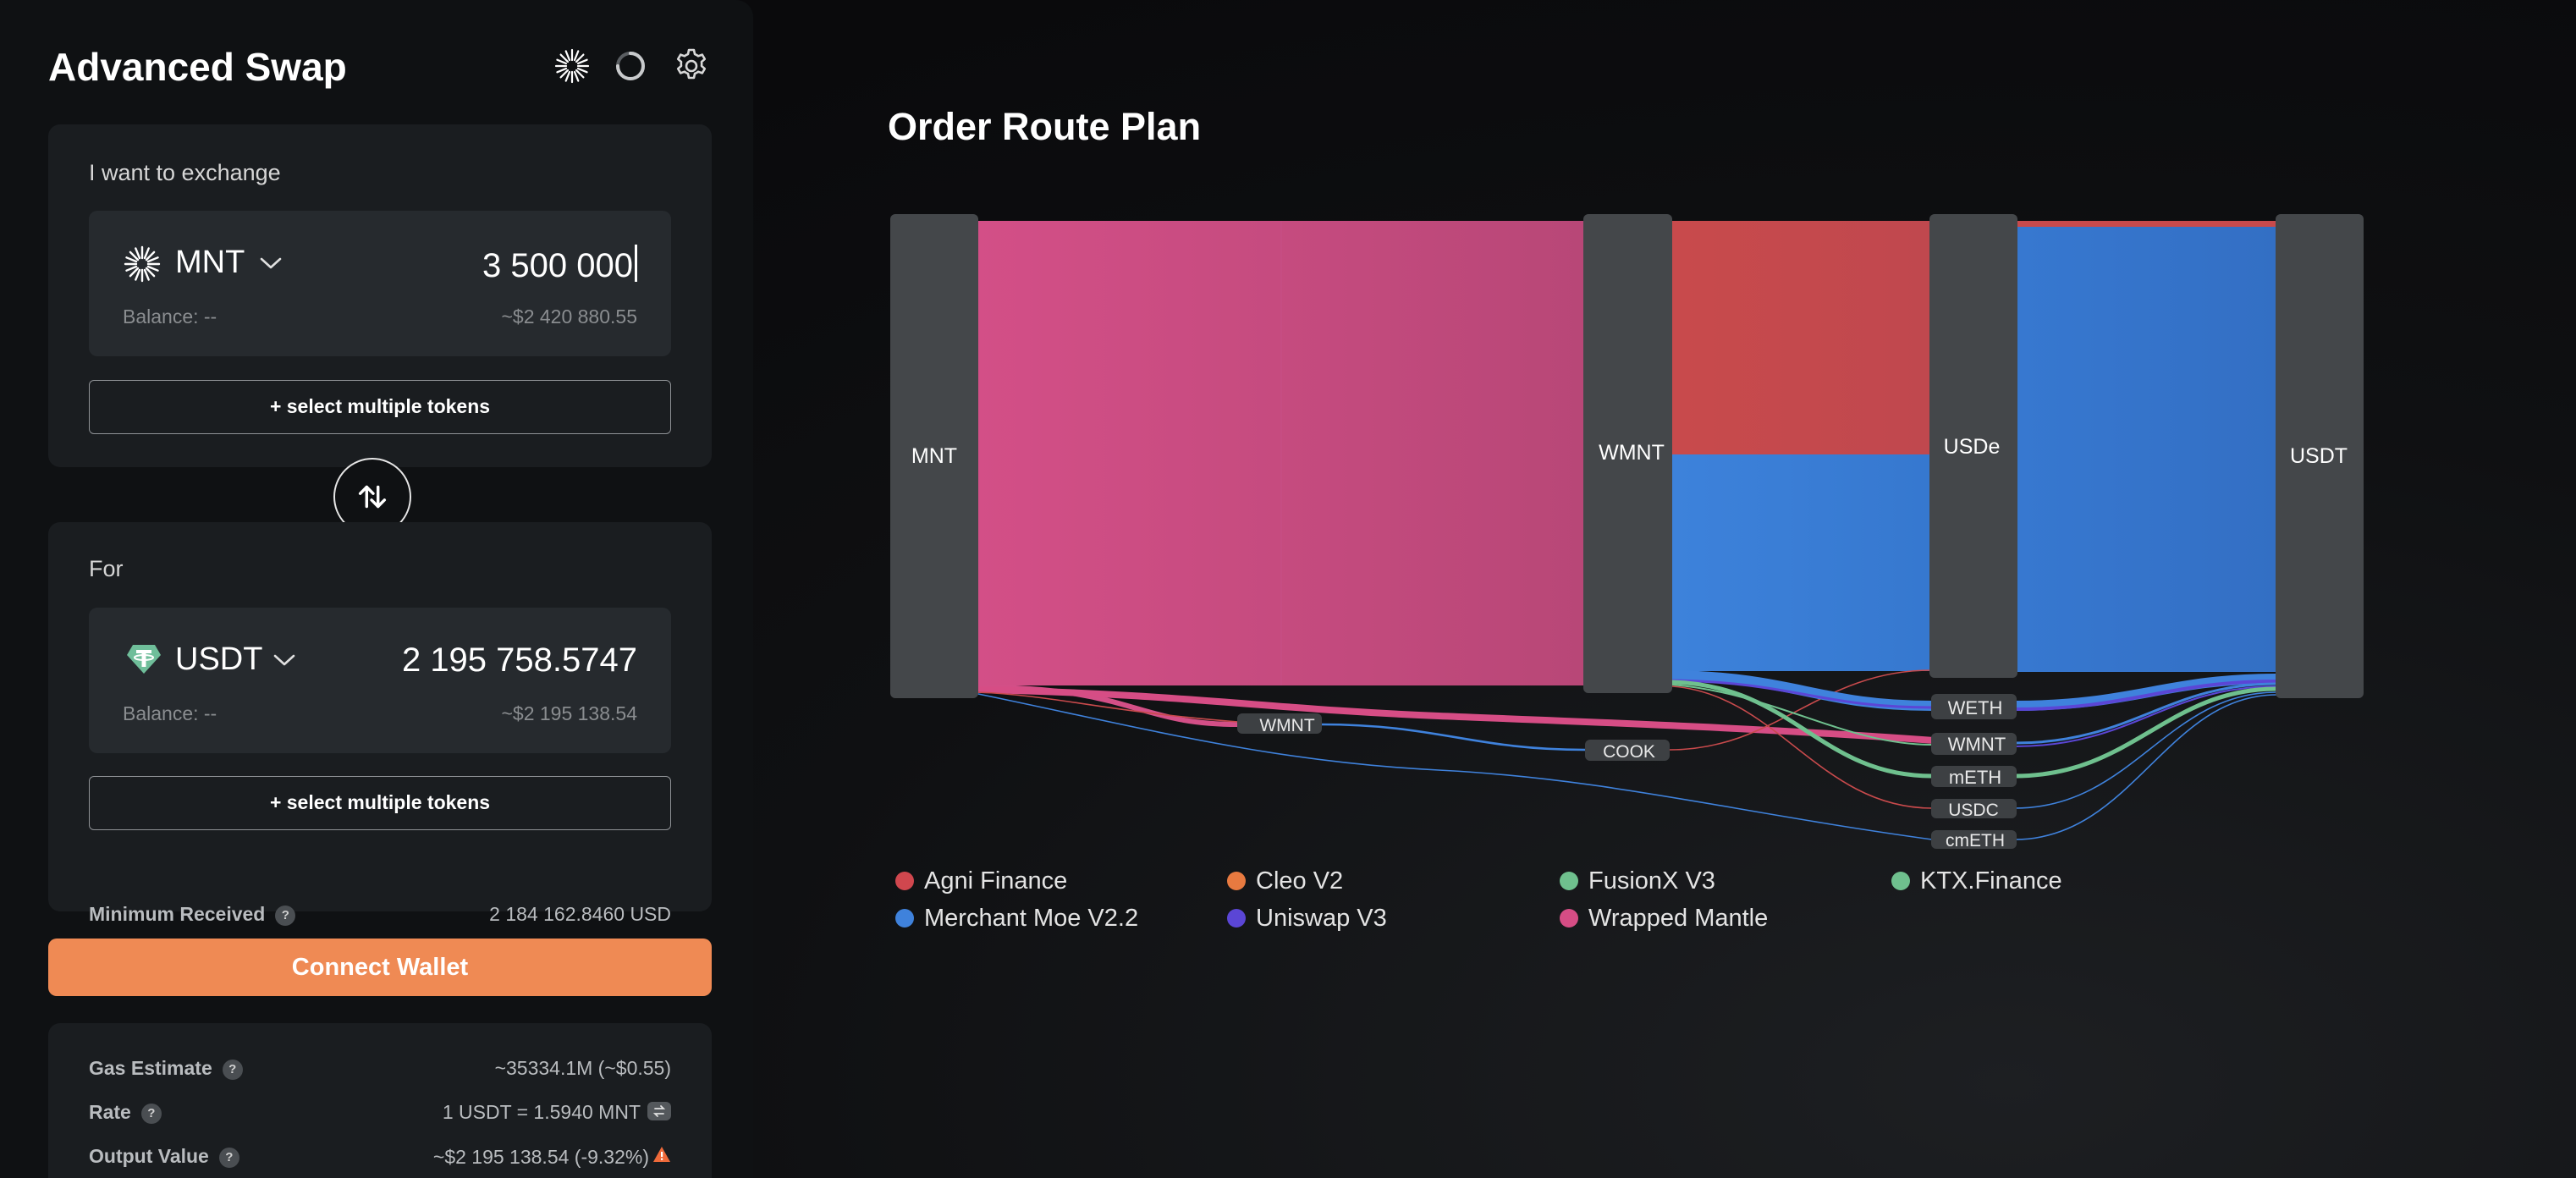 This screenshot has height=1178, width=2576. What do you see at coordinates (1637, 884) in the screenshot?
I see `legend-item: FusionX V3` at bounding box center [1637, 884].